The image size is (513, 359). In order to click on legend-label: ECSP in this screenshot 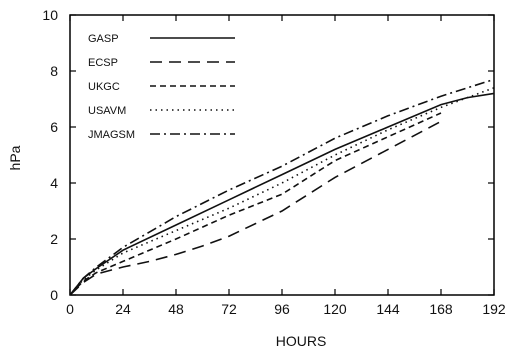, I will do `click(103, 63)`.